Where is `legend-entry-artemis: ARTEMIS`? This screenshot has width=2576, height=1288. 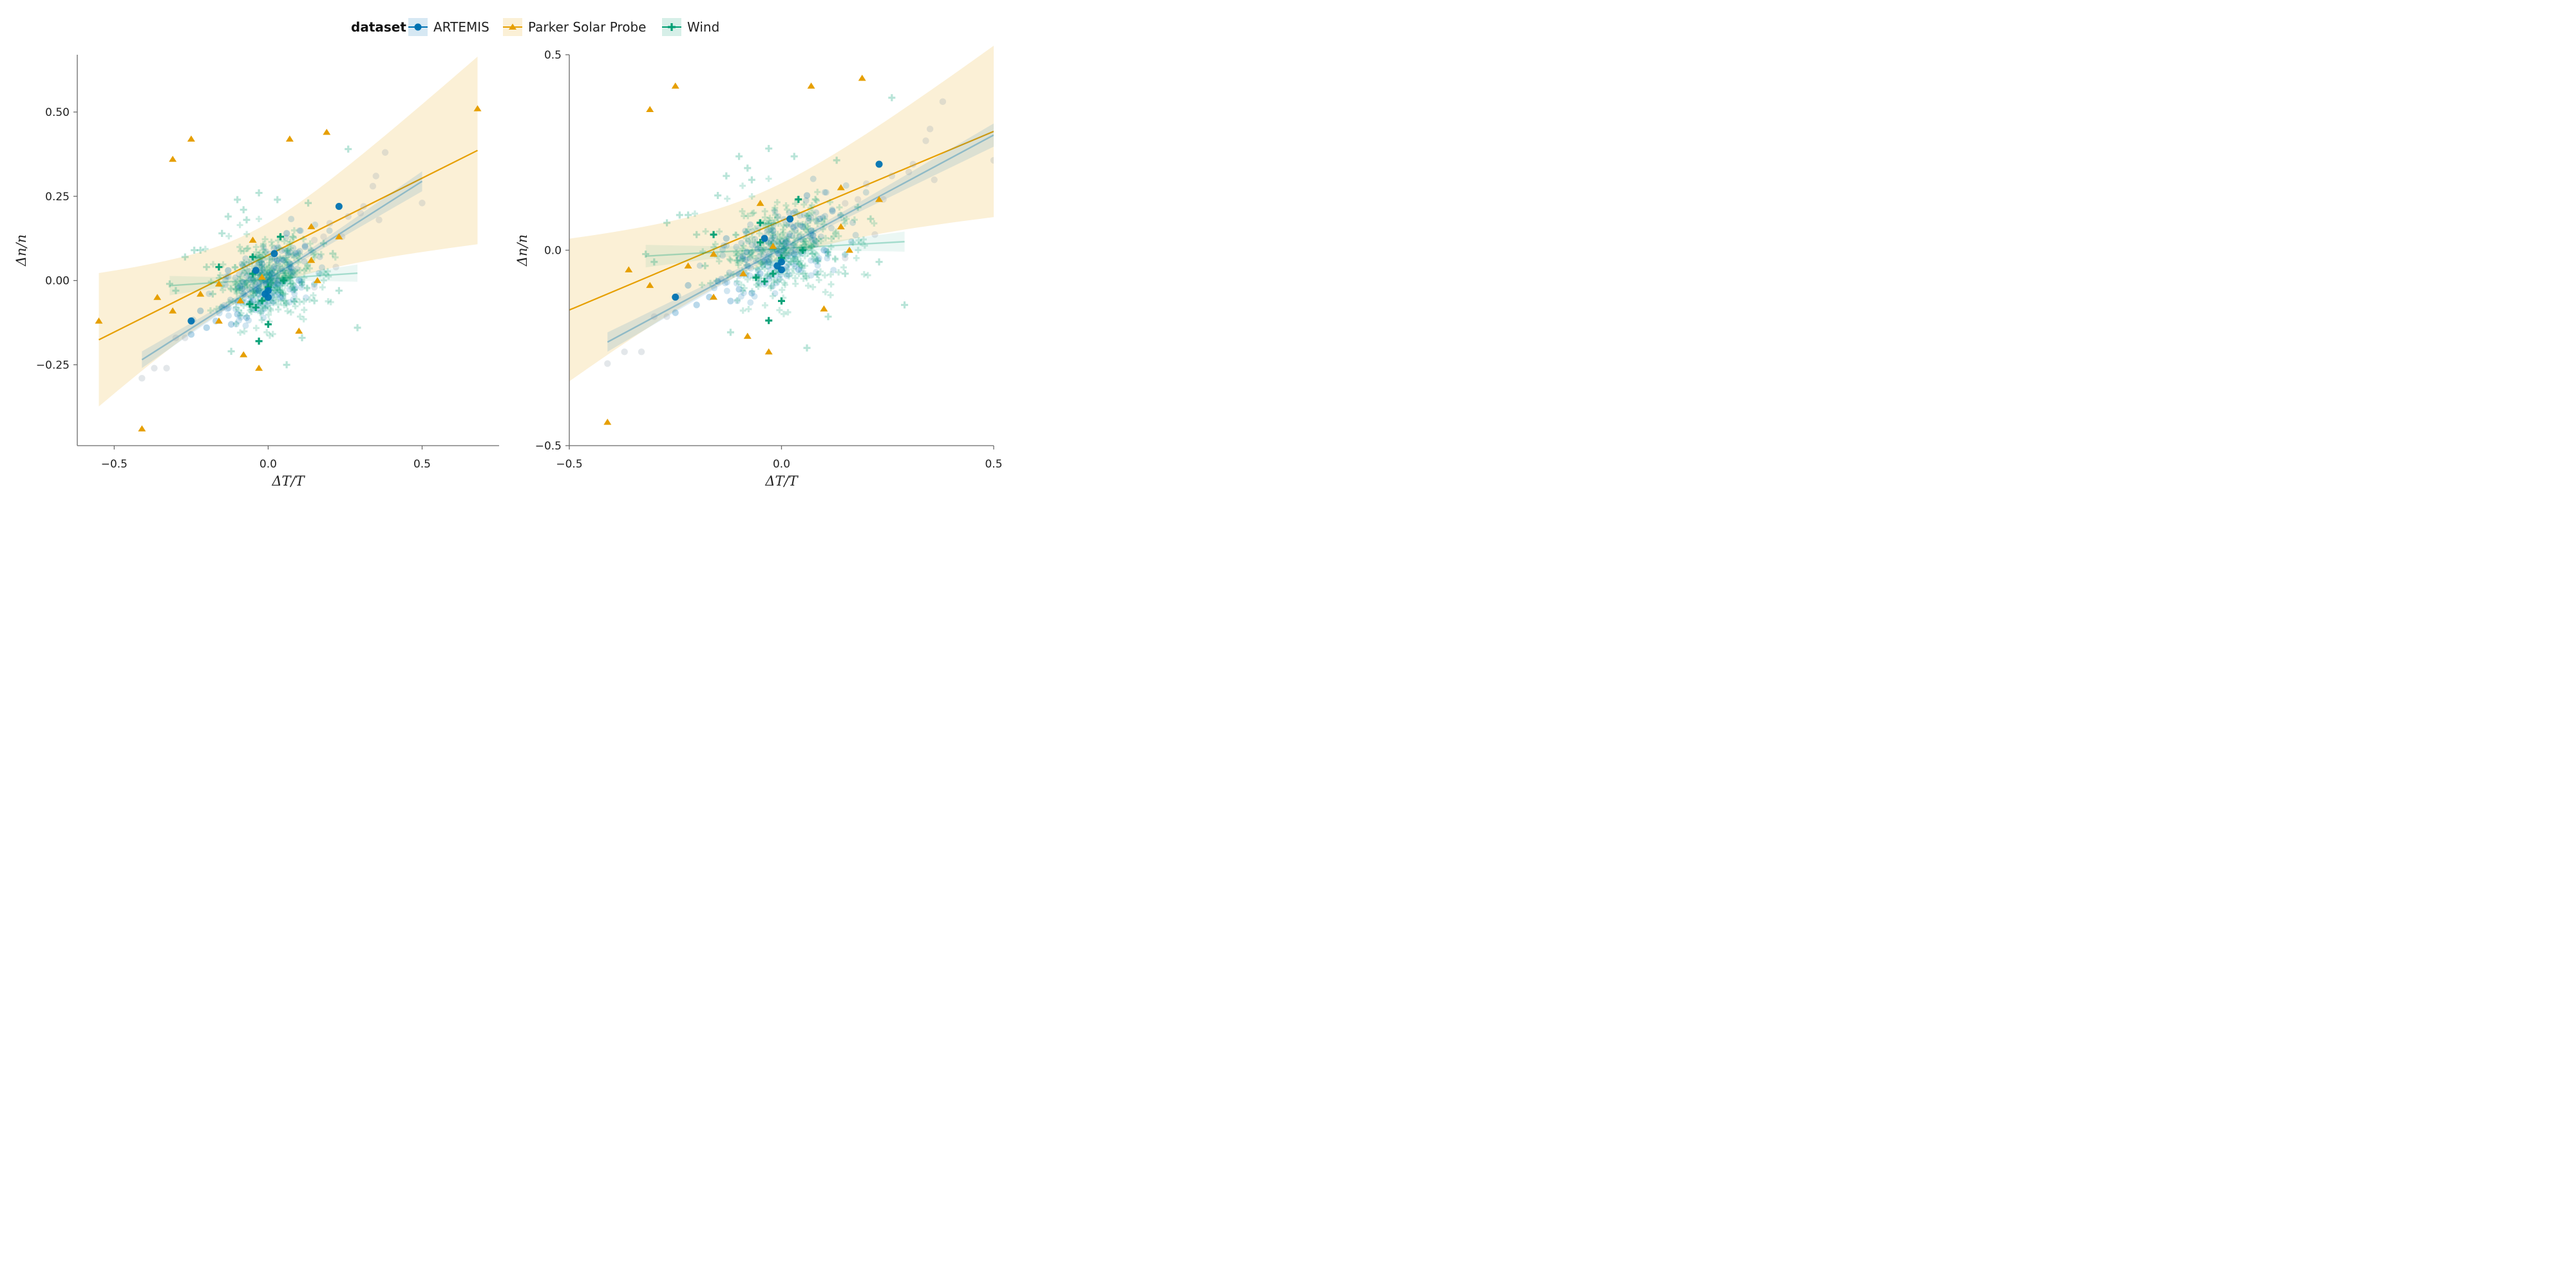
legend-entry-artemis: ARTEMIS is located at coordinates (448, 27).